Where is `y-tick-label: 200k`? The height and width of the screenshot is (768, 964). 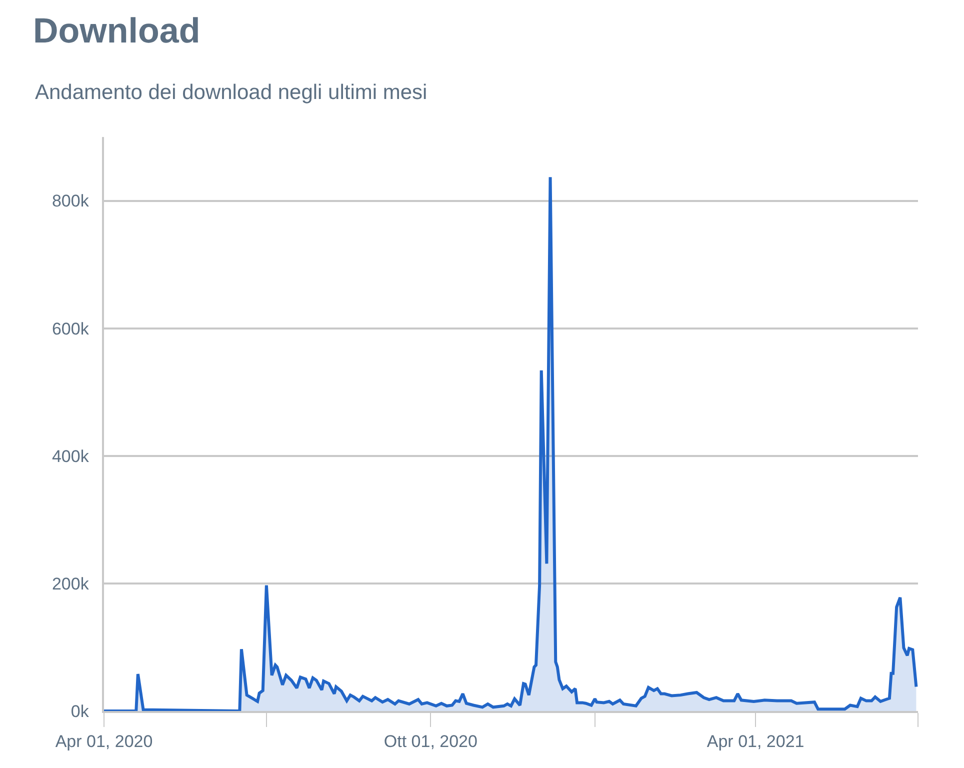
y-tick-label: 200k is located at coordinates (71, 584).